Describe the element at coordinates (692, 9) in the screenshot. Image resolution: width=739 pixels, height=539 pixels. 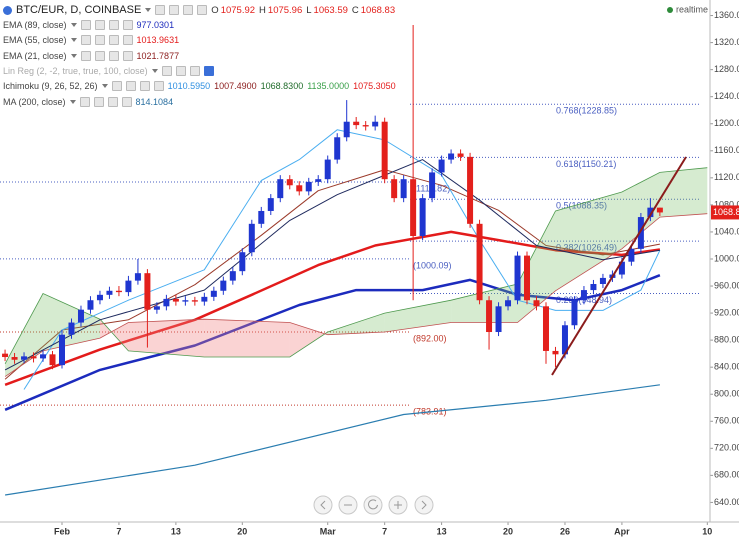
I see `realtime-label: realtime` at that location.